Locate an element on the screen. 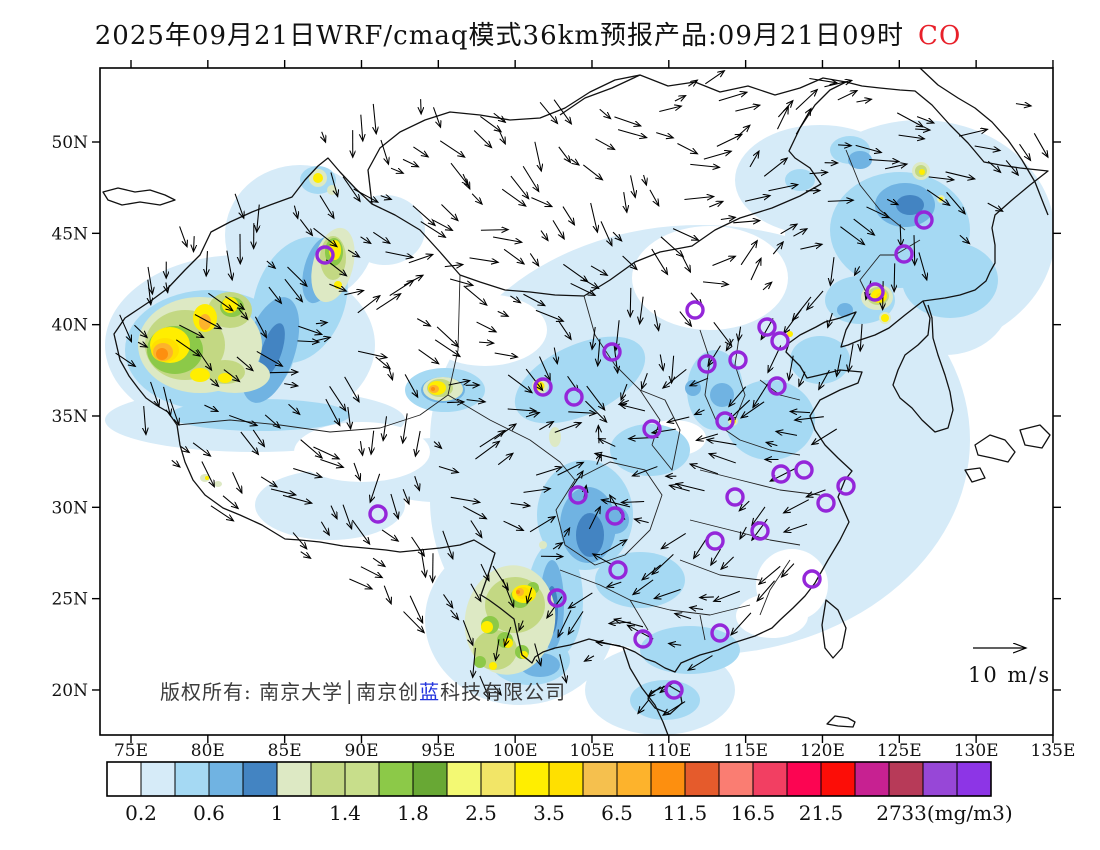 The width and height of the screenshot is (1100, 850). colorbar-label: 1 is located at coordinates (277, 813).